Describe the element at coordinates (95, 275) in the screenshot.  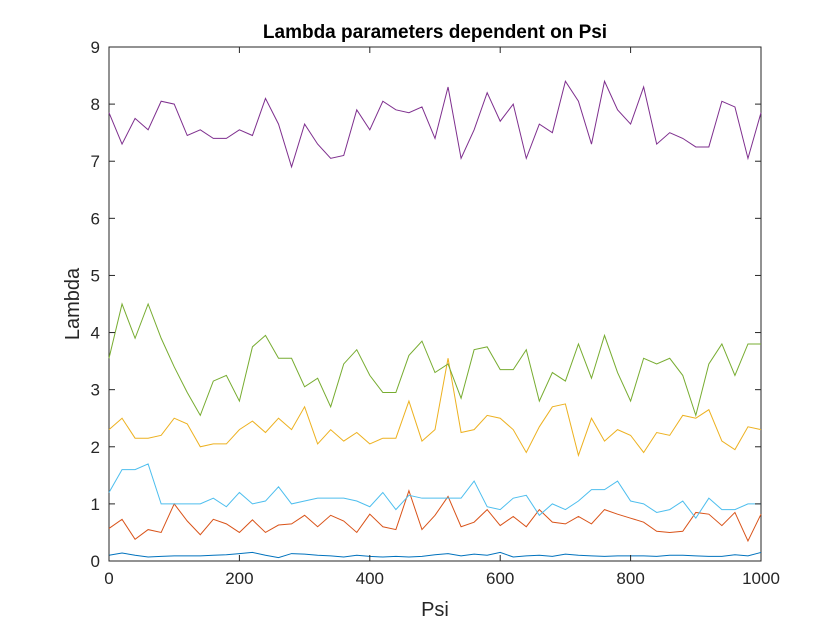
I see `y-tick-label: 5` at that location.